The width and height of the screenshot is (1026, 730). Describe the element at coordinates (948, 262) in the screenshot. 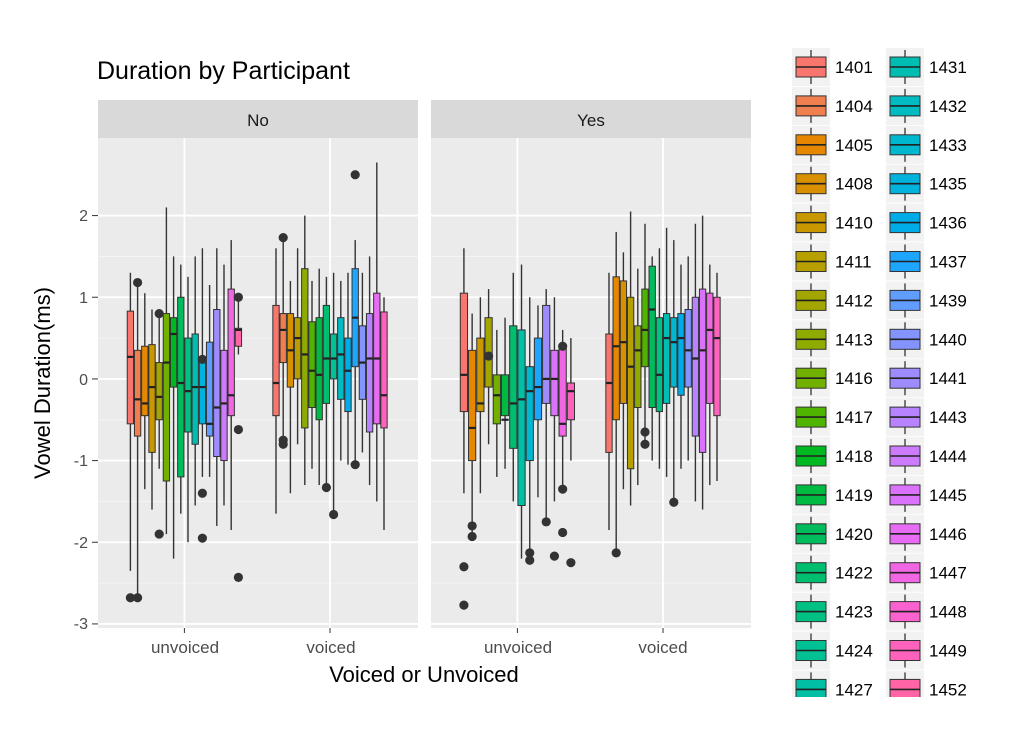

I see `legend-label: 1437` at that location.